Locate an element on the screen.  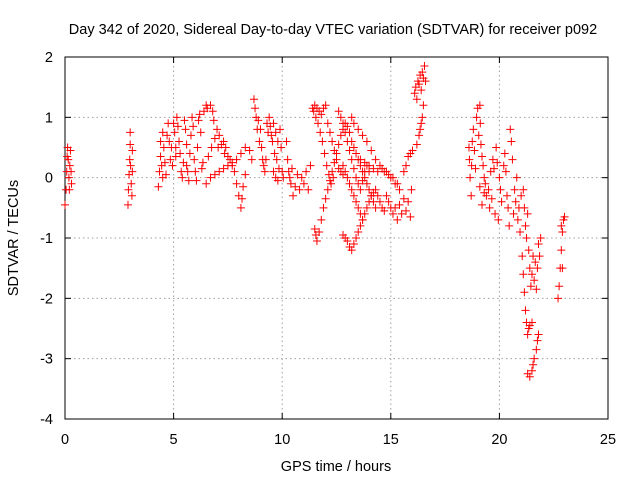
y-tick-label: -4 is located at coordinates (46, 420).